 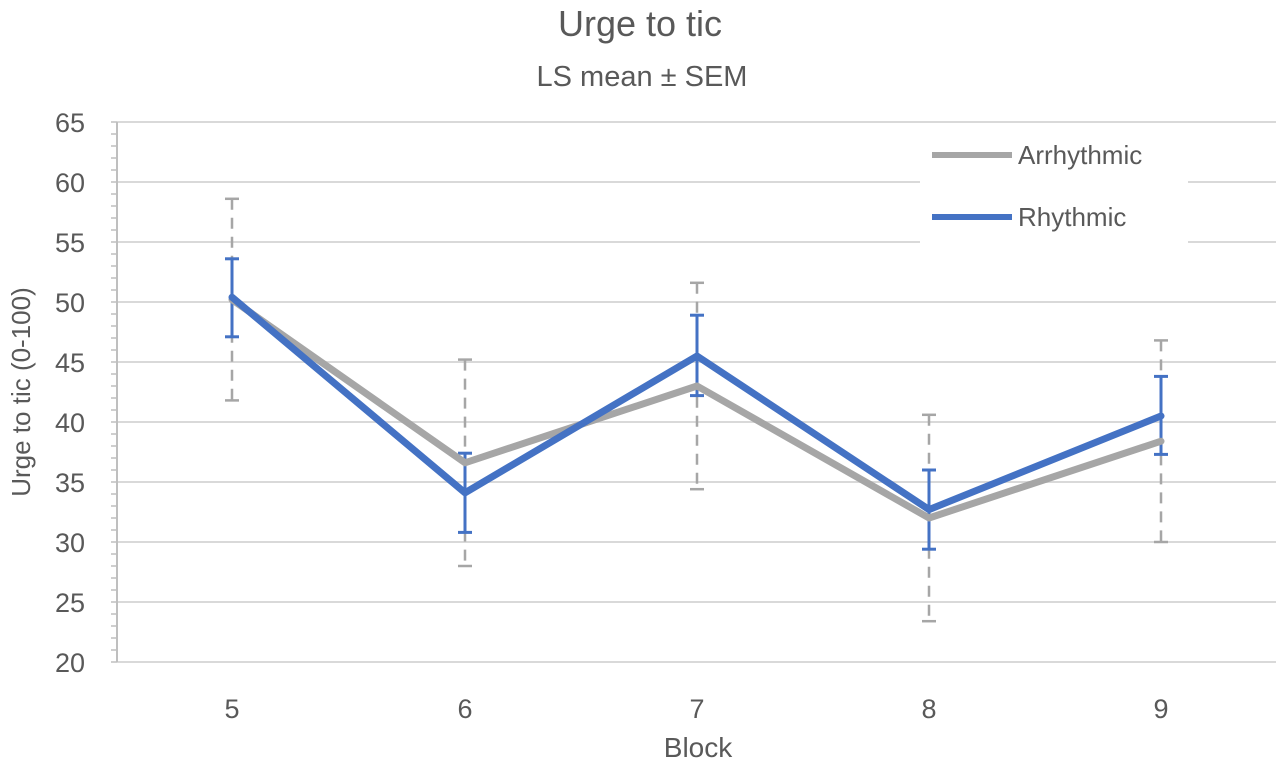 What do you see at coordinates (696, 709) in the screenshot?
I see `x-tick-label: 7` at bounding box center [696, 709].